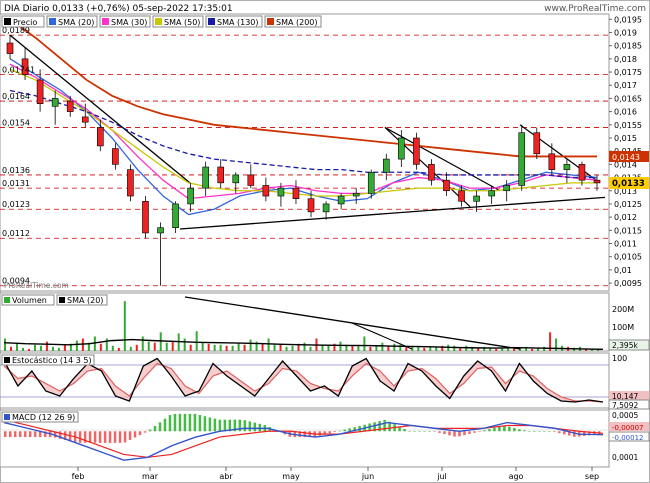  Describe the element at coordinates (297, 22) in the screenshot. I see `legend-sma200-label: SMA (200)` at that location.